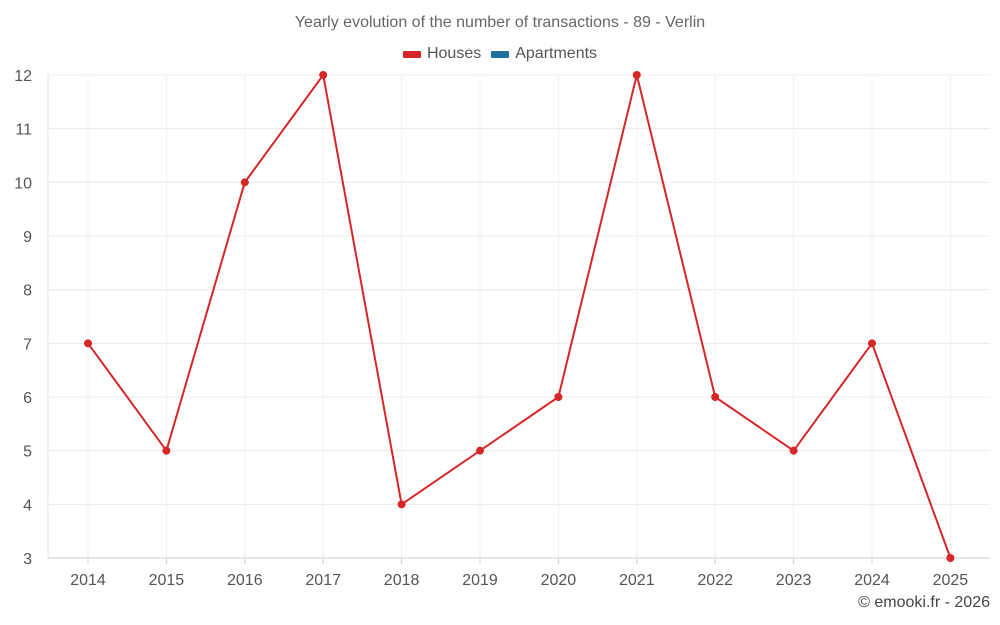 Image resolution: width=1000 pixels, height=625 pixels. What do you see at coordinates (245, 580) in the screenshot?
I see `x-tick-label-2016: 2016` at bounding box center [245, 580].